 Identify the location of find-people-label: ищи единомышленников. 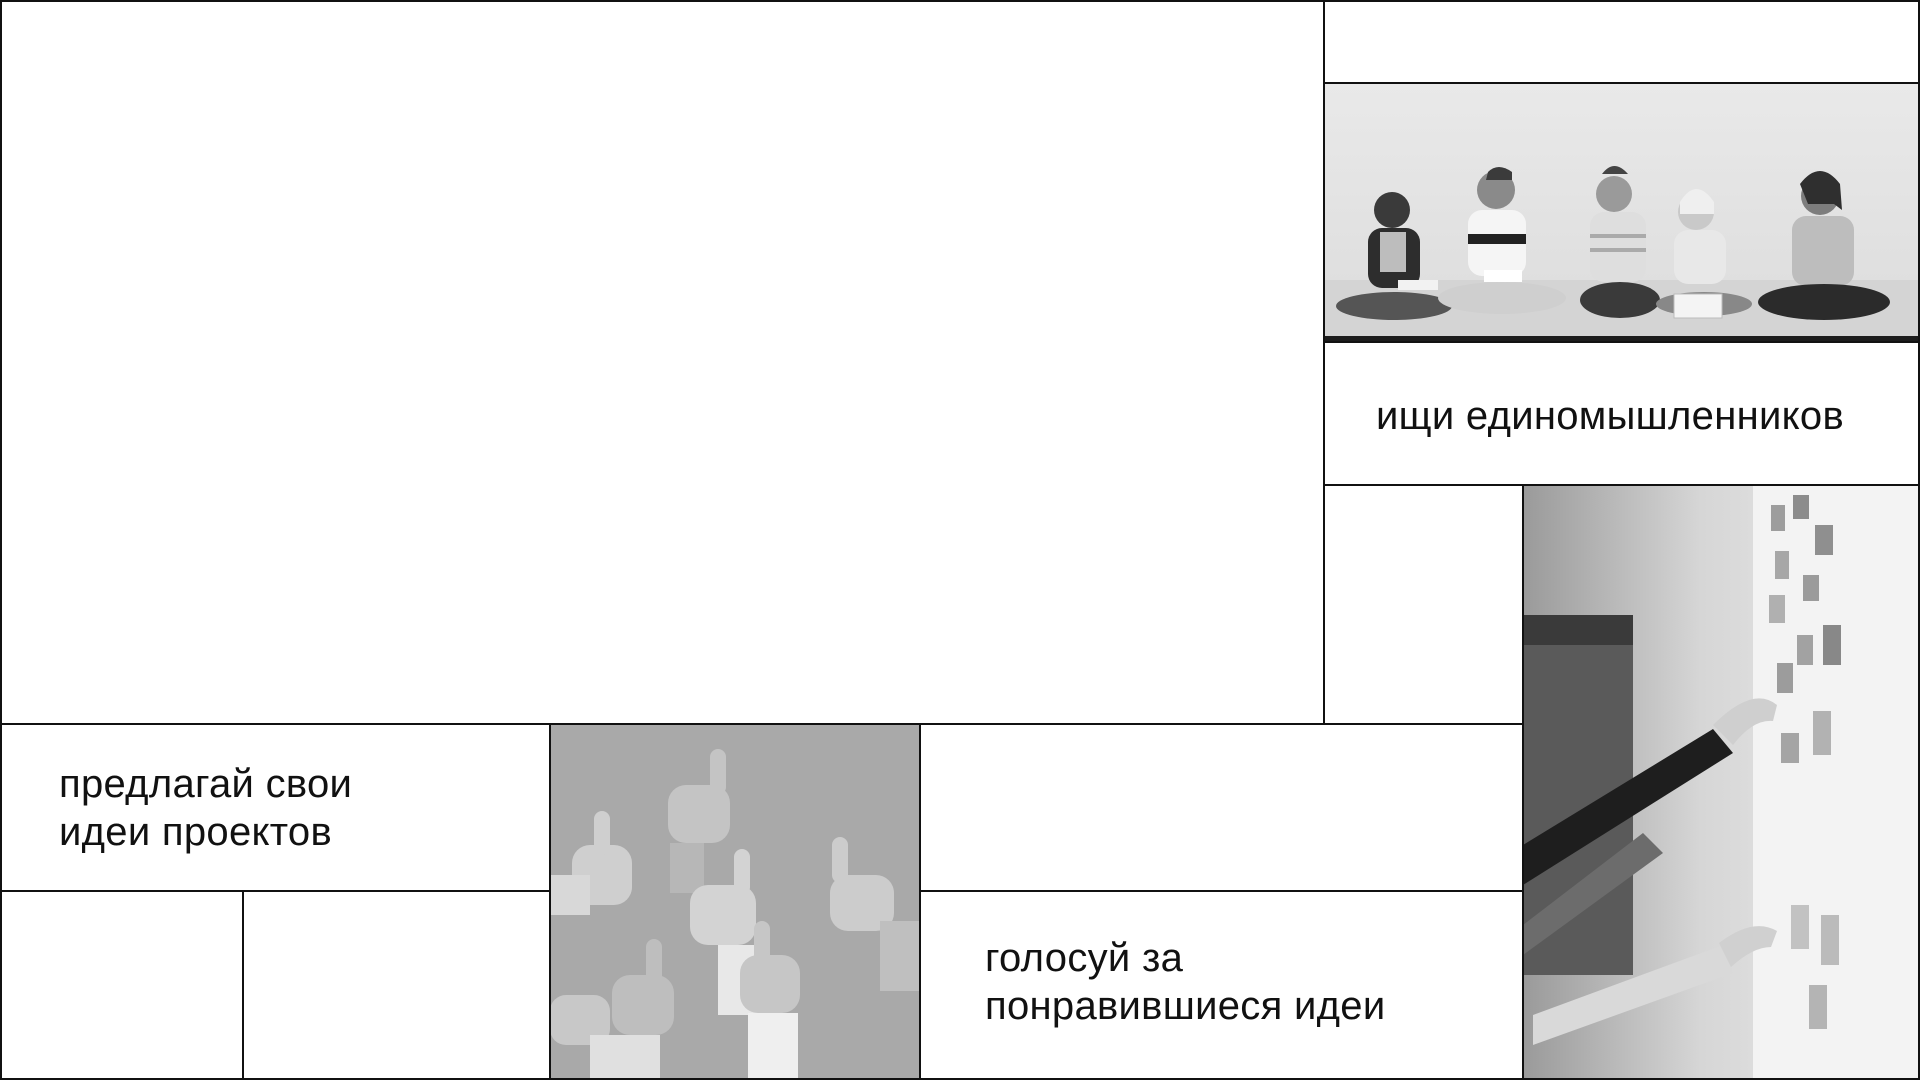
(1610, 416).